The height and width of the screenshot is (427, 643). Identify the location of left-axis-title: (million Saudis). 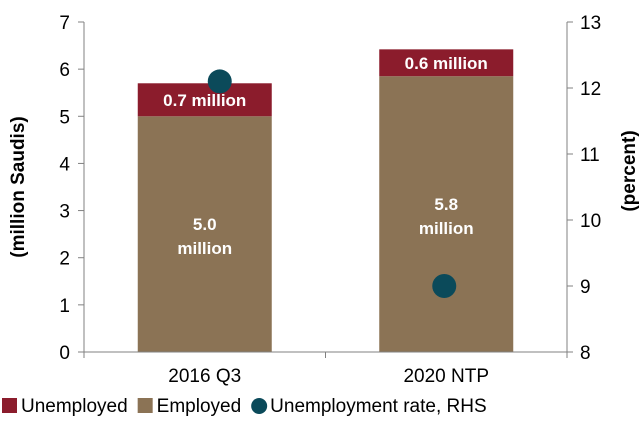
(18, 186).